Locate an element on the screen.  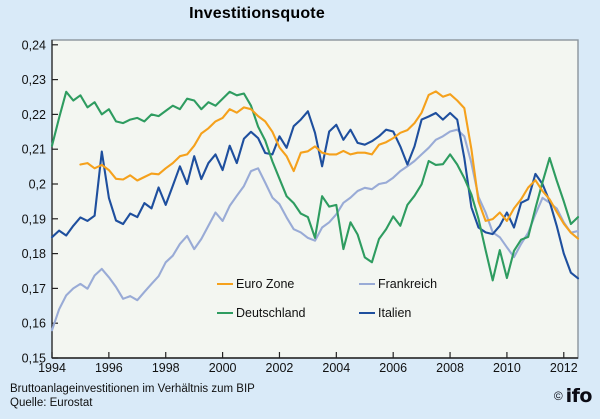
legend-item-deutschland: Deutschland is located at coordinates (261, 313).